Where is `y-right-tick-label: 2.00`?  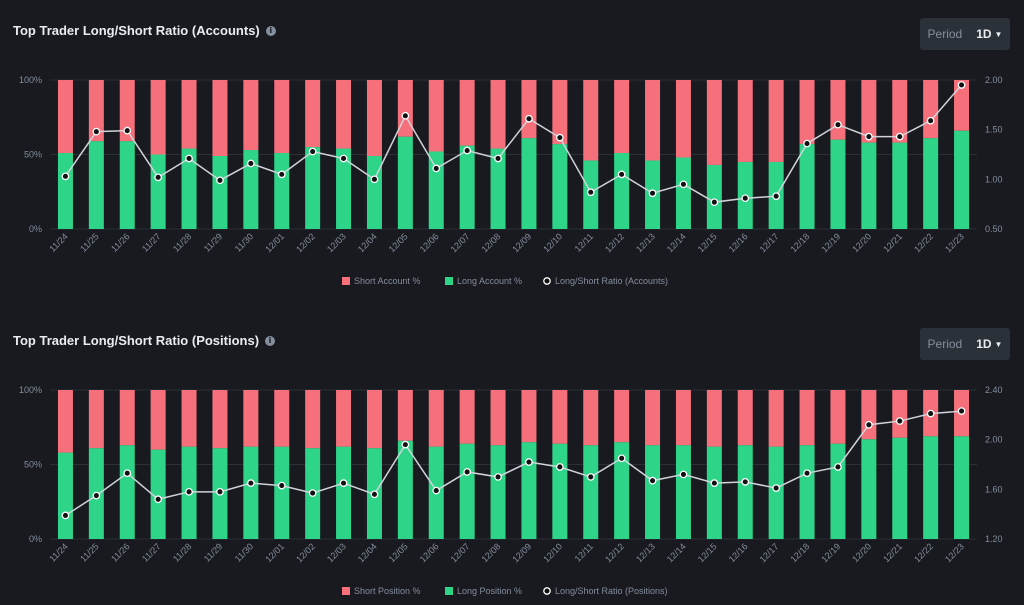
y-right-tick-label: 2.00 is located at coordinates (994, 440).